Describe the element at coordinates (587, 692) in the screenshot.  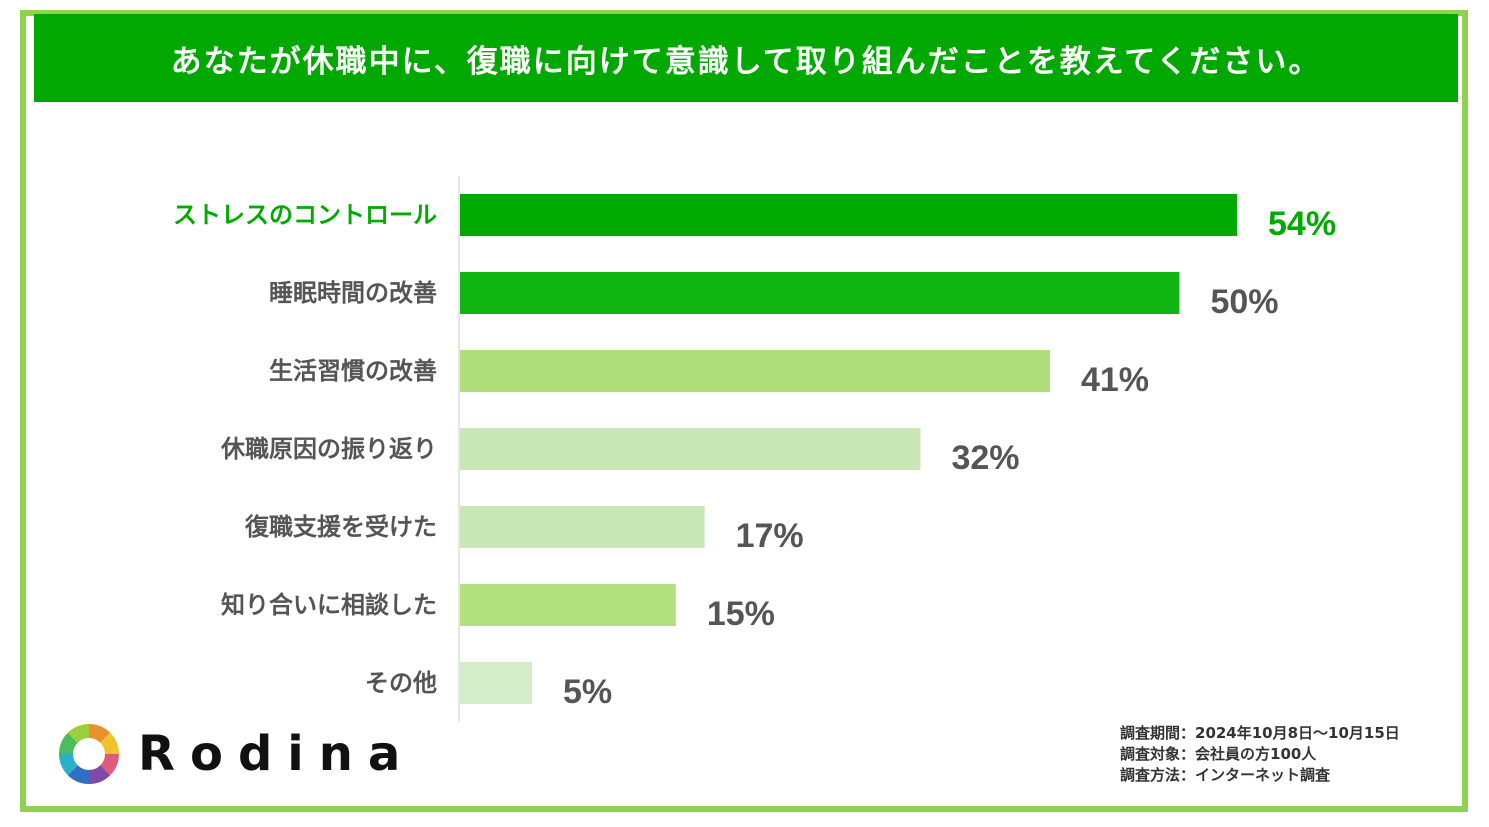
I see `value-label: 5%` at that location.